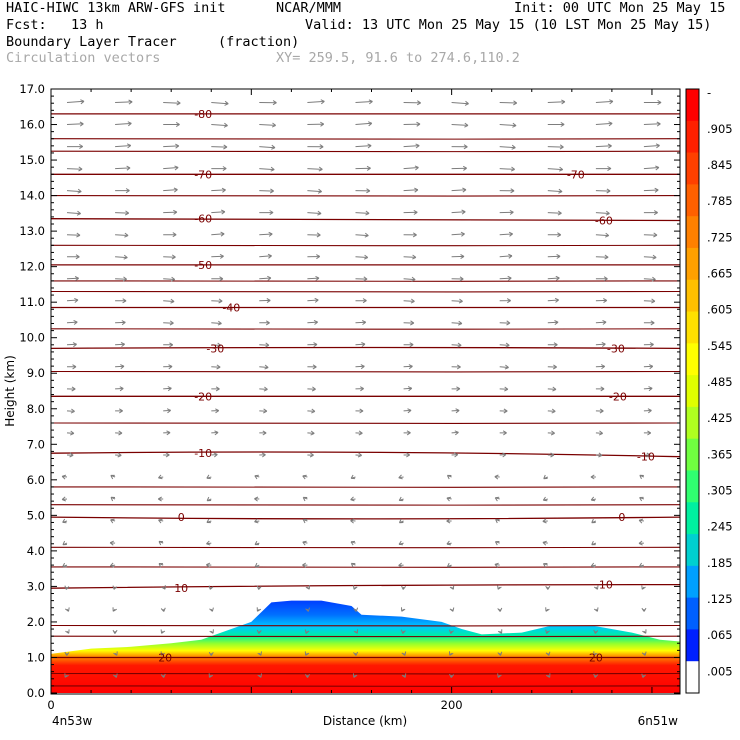 The height and width of the screenshot is (740, 740). Describe the element at coordinates (692, 391) in the screenshot. I see `colorbar-frame` at that location.